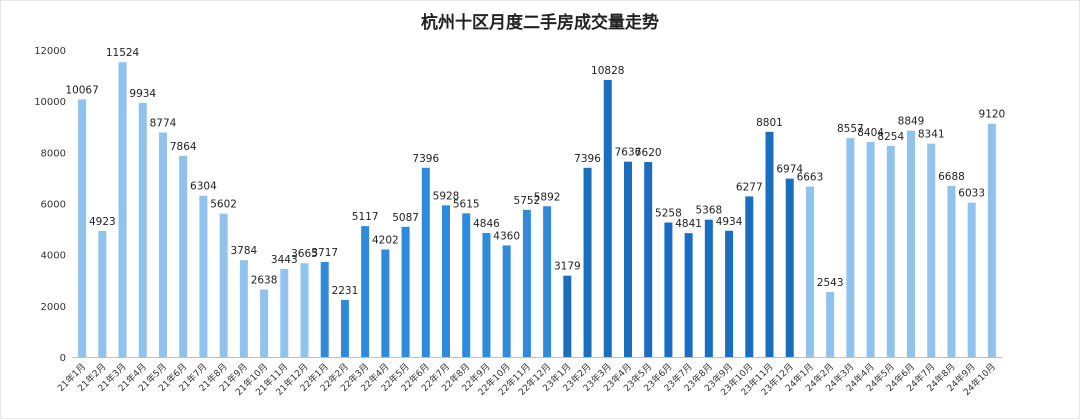 This screenshot has width=1080, height=419. I want to click on data-label: 6304, so click(203, 187).